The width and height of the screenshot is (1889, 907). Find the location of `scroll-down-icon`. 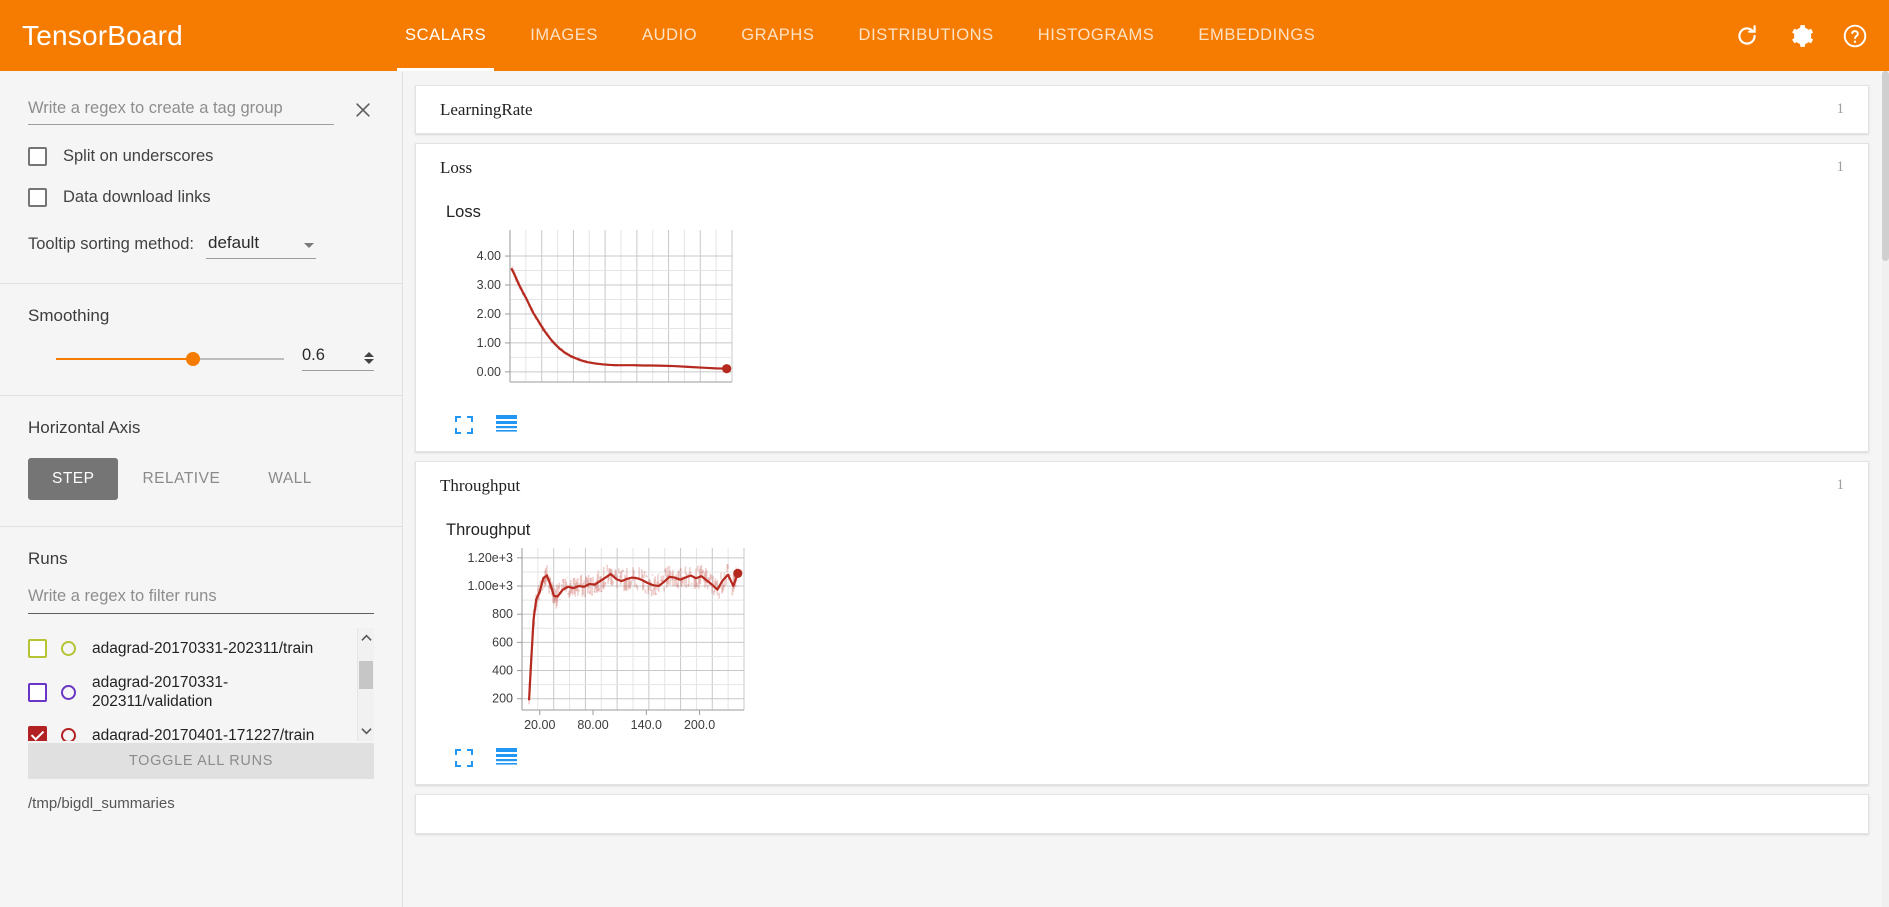

scroll-down-icon is located at coordinates (366, 731).